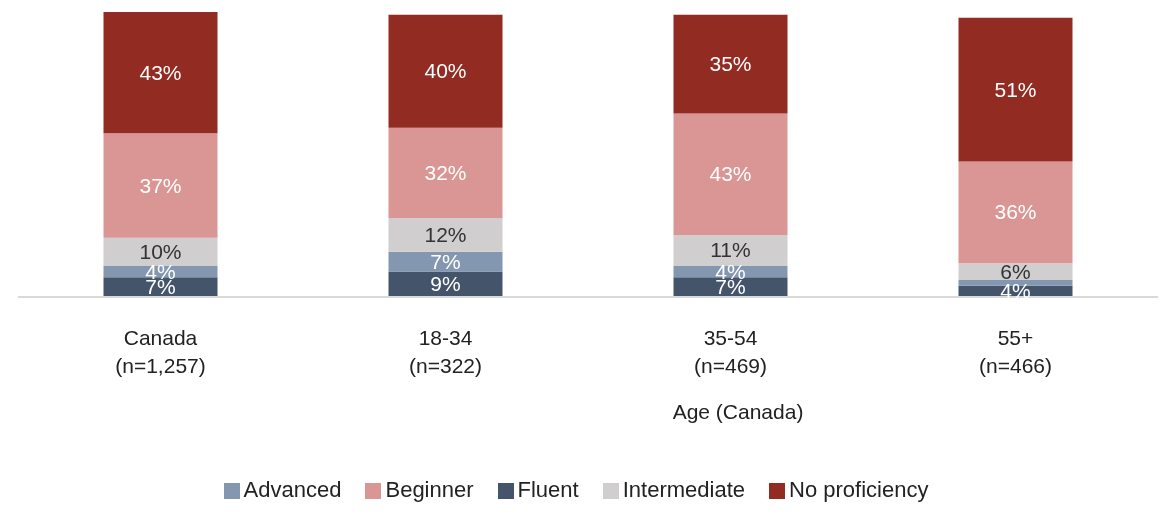 The height and width of the screenshot is (527, 1172). I want to click on data-label: 7%, so click(445, 261).